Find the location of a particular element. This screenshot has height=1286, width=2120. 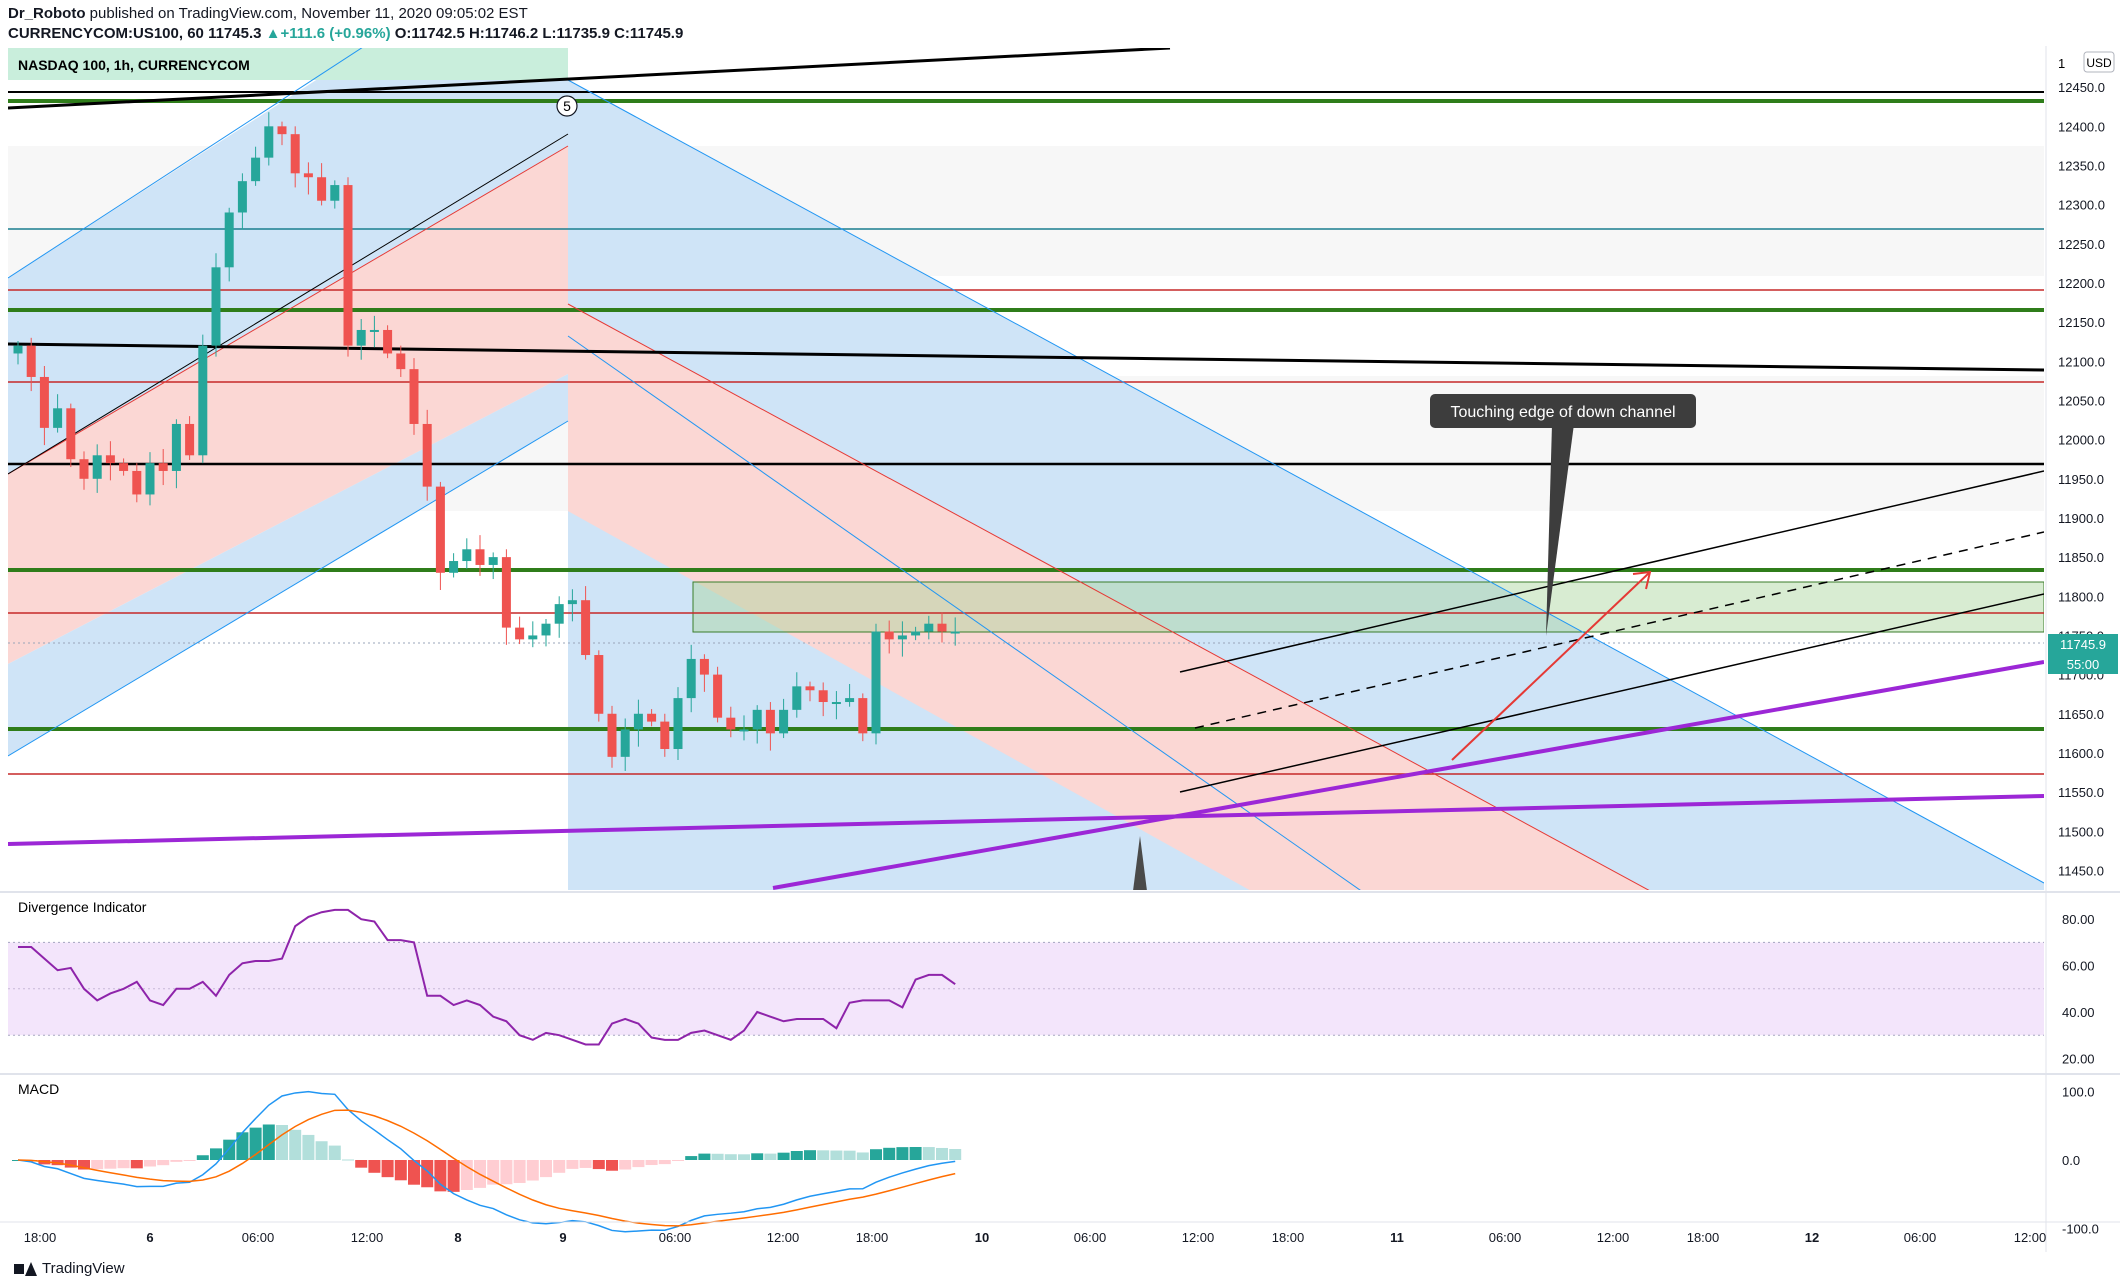

brand: TradingView is located at coordinates (69, 1268).